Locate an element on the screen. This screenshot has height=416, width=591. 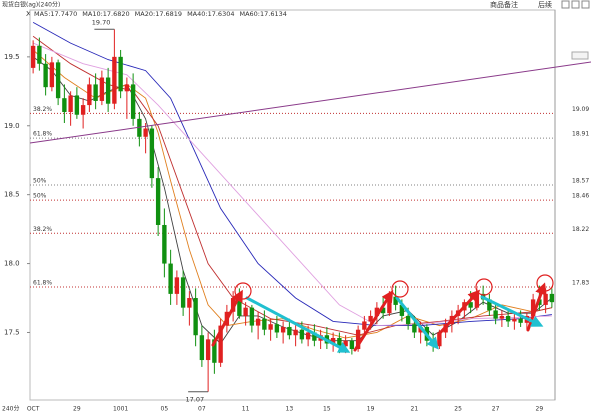
x-tick-label: 07 is located at coordinates (202, 409).